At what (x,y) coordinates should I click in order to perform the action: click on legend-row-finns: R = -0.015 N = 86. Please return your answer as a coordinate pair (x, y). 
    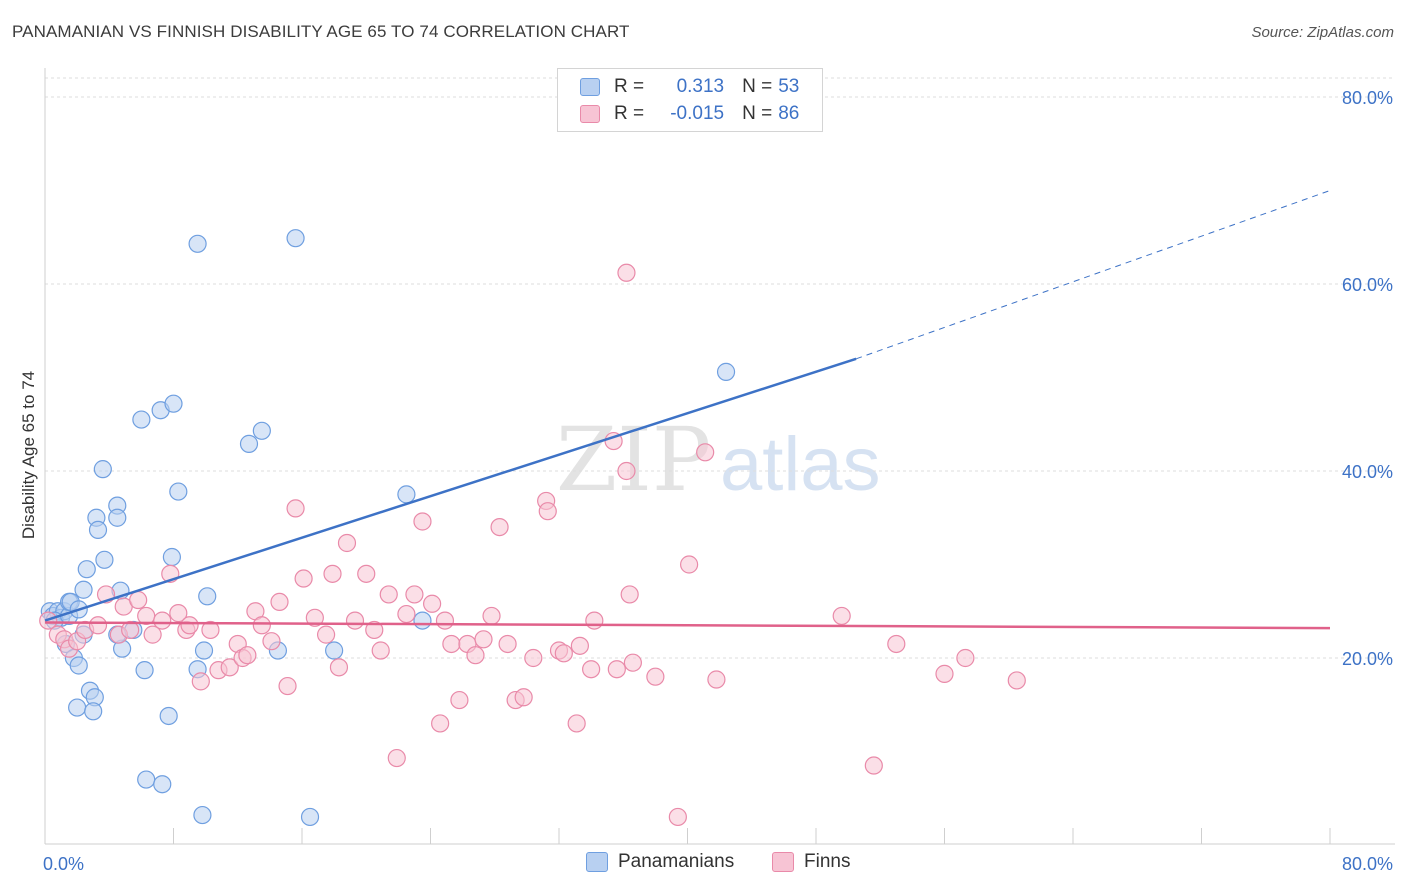
    Looking at the image, I should click on (689, 114).